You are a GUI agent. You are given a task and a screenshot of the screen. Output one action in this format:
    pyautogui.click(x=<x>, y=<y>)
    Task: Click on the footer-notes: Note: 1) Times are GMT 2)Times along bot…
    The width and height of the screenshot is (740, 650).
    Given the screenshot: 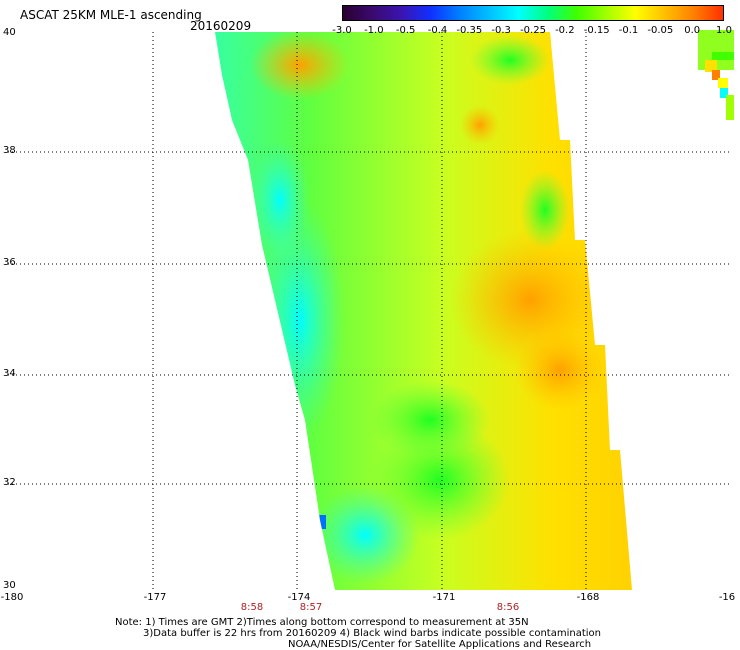 What is the action you would take?
    pyautogui.click(x=358, y=633)
    